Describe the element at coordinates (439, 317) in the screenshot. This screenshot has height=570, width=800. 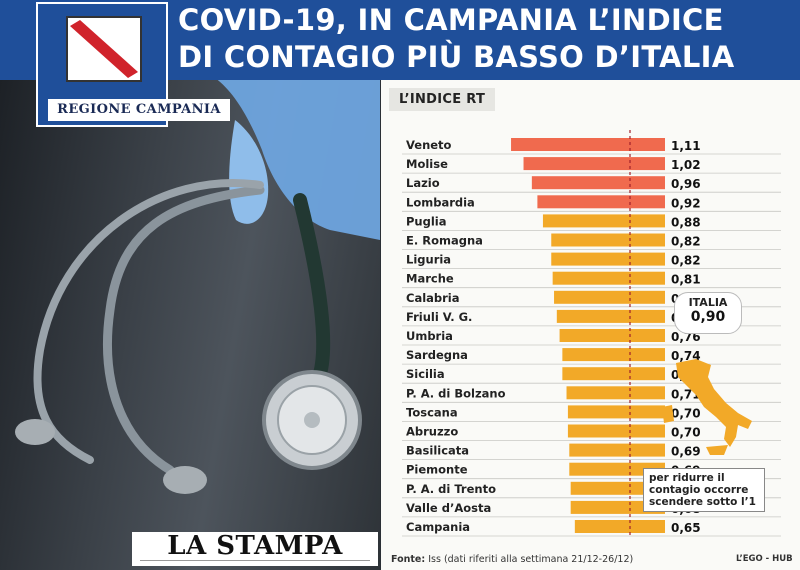
I see `region-label: Friuli V. G.` at that location.